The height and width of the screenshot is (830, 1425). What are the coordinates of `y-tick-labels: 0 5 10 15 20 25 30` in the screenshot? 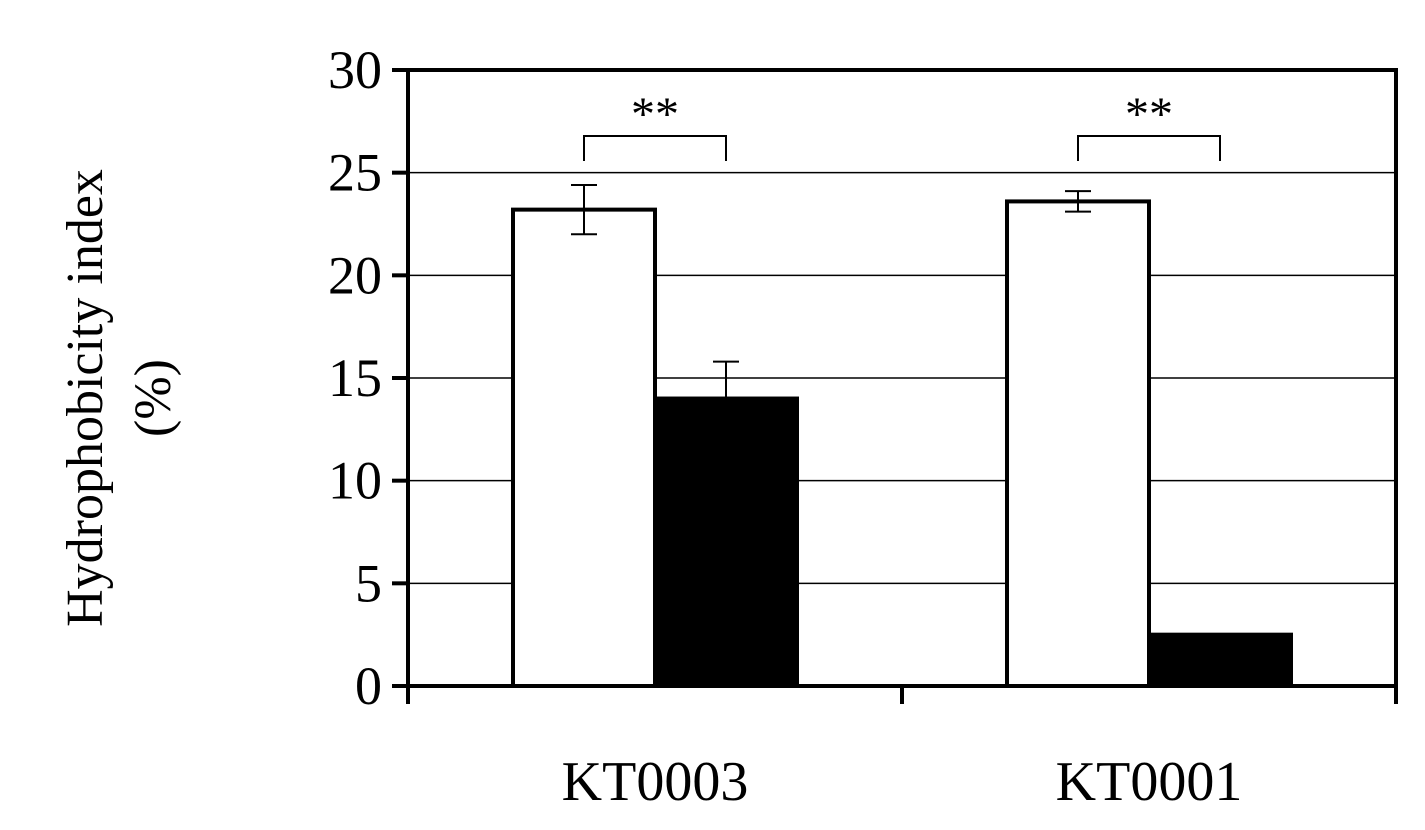 It's located at (355, 378).